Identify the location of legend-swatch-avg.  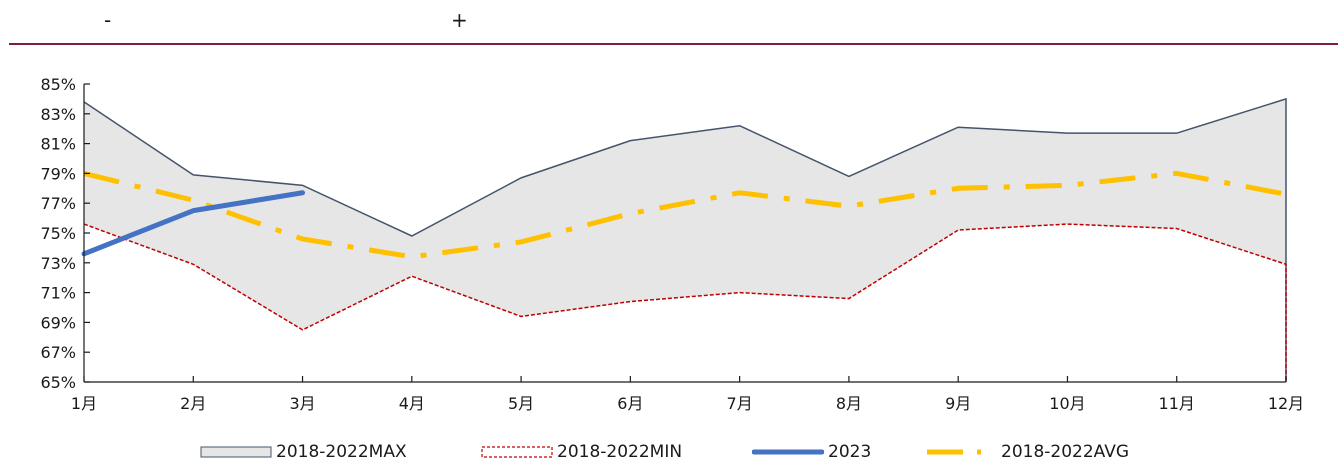
(961, 452).